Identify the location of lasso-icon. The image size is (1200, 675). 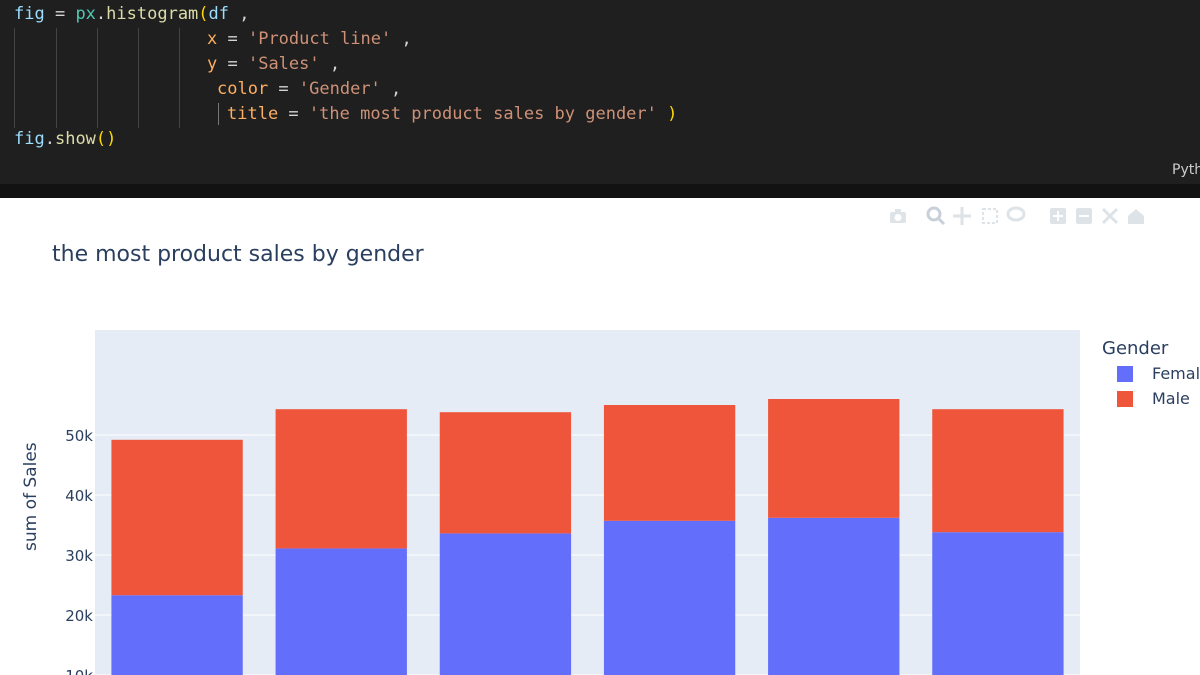
(1016, 216).